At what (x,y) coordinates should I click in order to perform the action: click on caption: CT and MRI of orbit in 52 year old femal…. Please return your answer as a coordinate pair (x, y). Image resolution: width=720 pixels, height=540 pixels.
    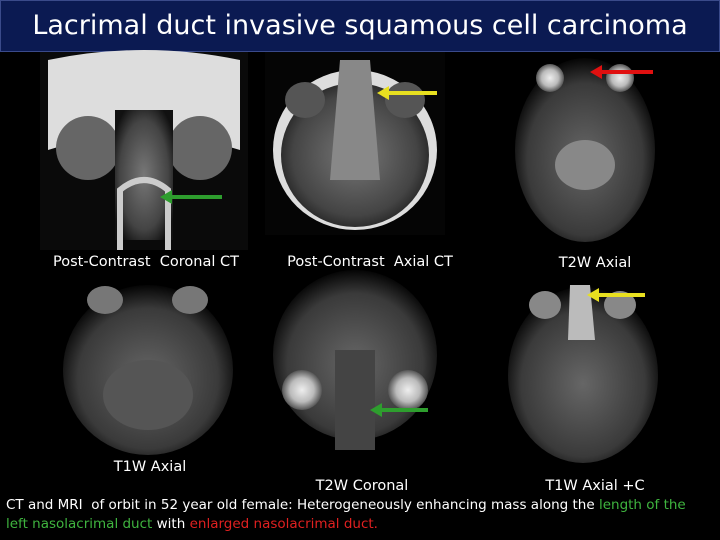
    Looking at the image, I should click on (356, 515).